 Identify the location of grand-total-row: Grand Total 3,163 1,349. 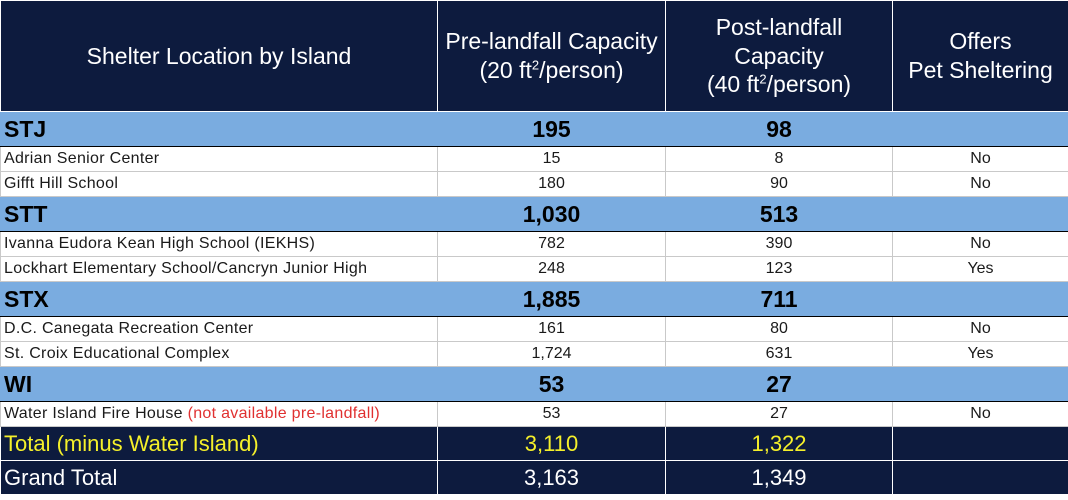
(534, 477).